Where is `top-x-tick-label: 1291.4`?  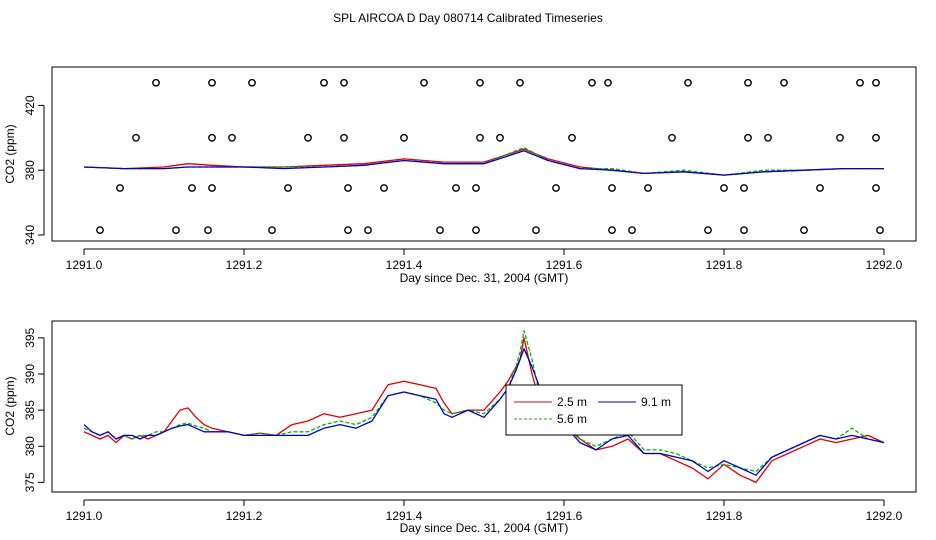
top-x-tick-label: 1291.4 is located at coordinates (404, 265).